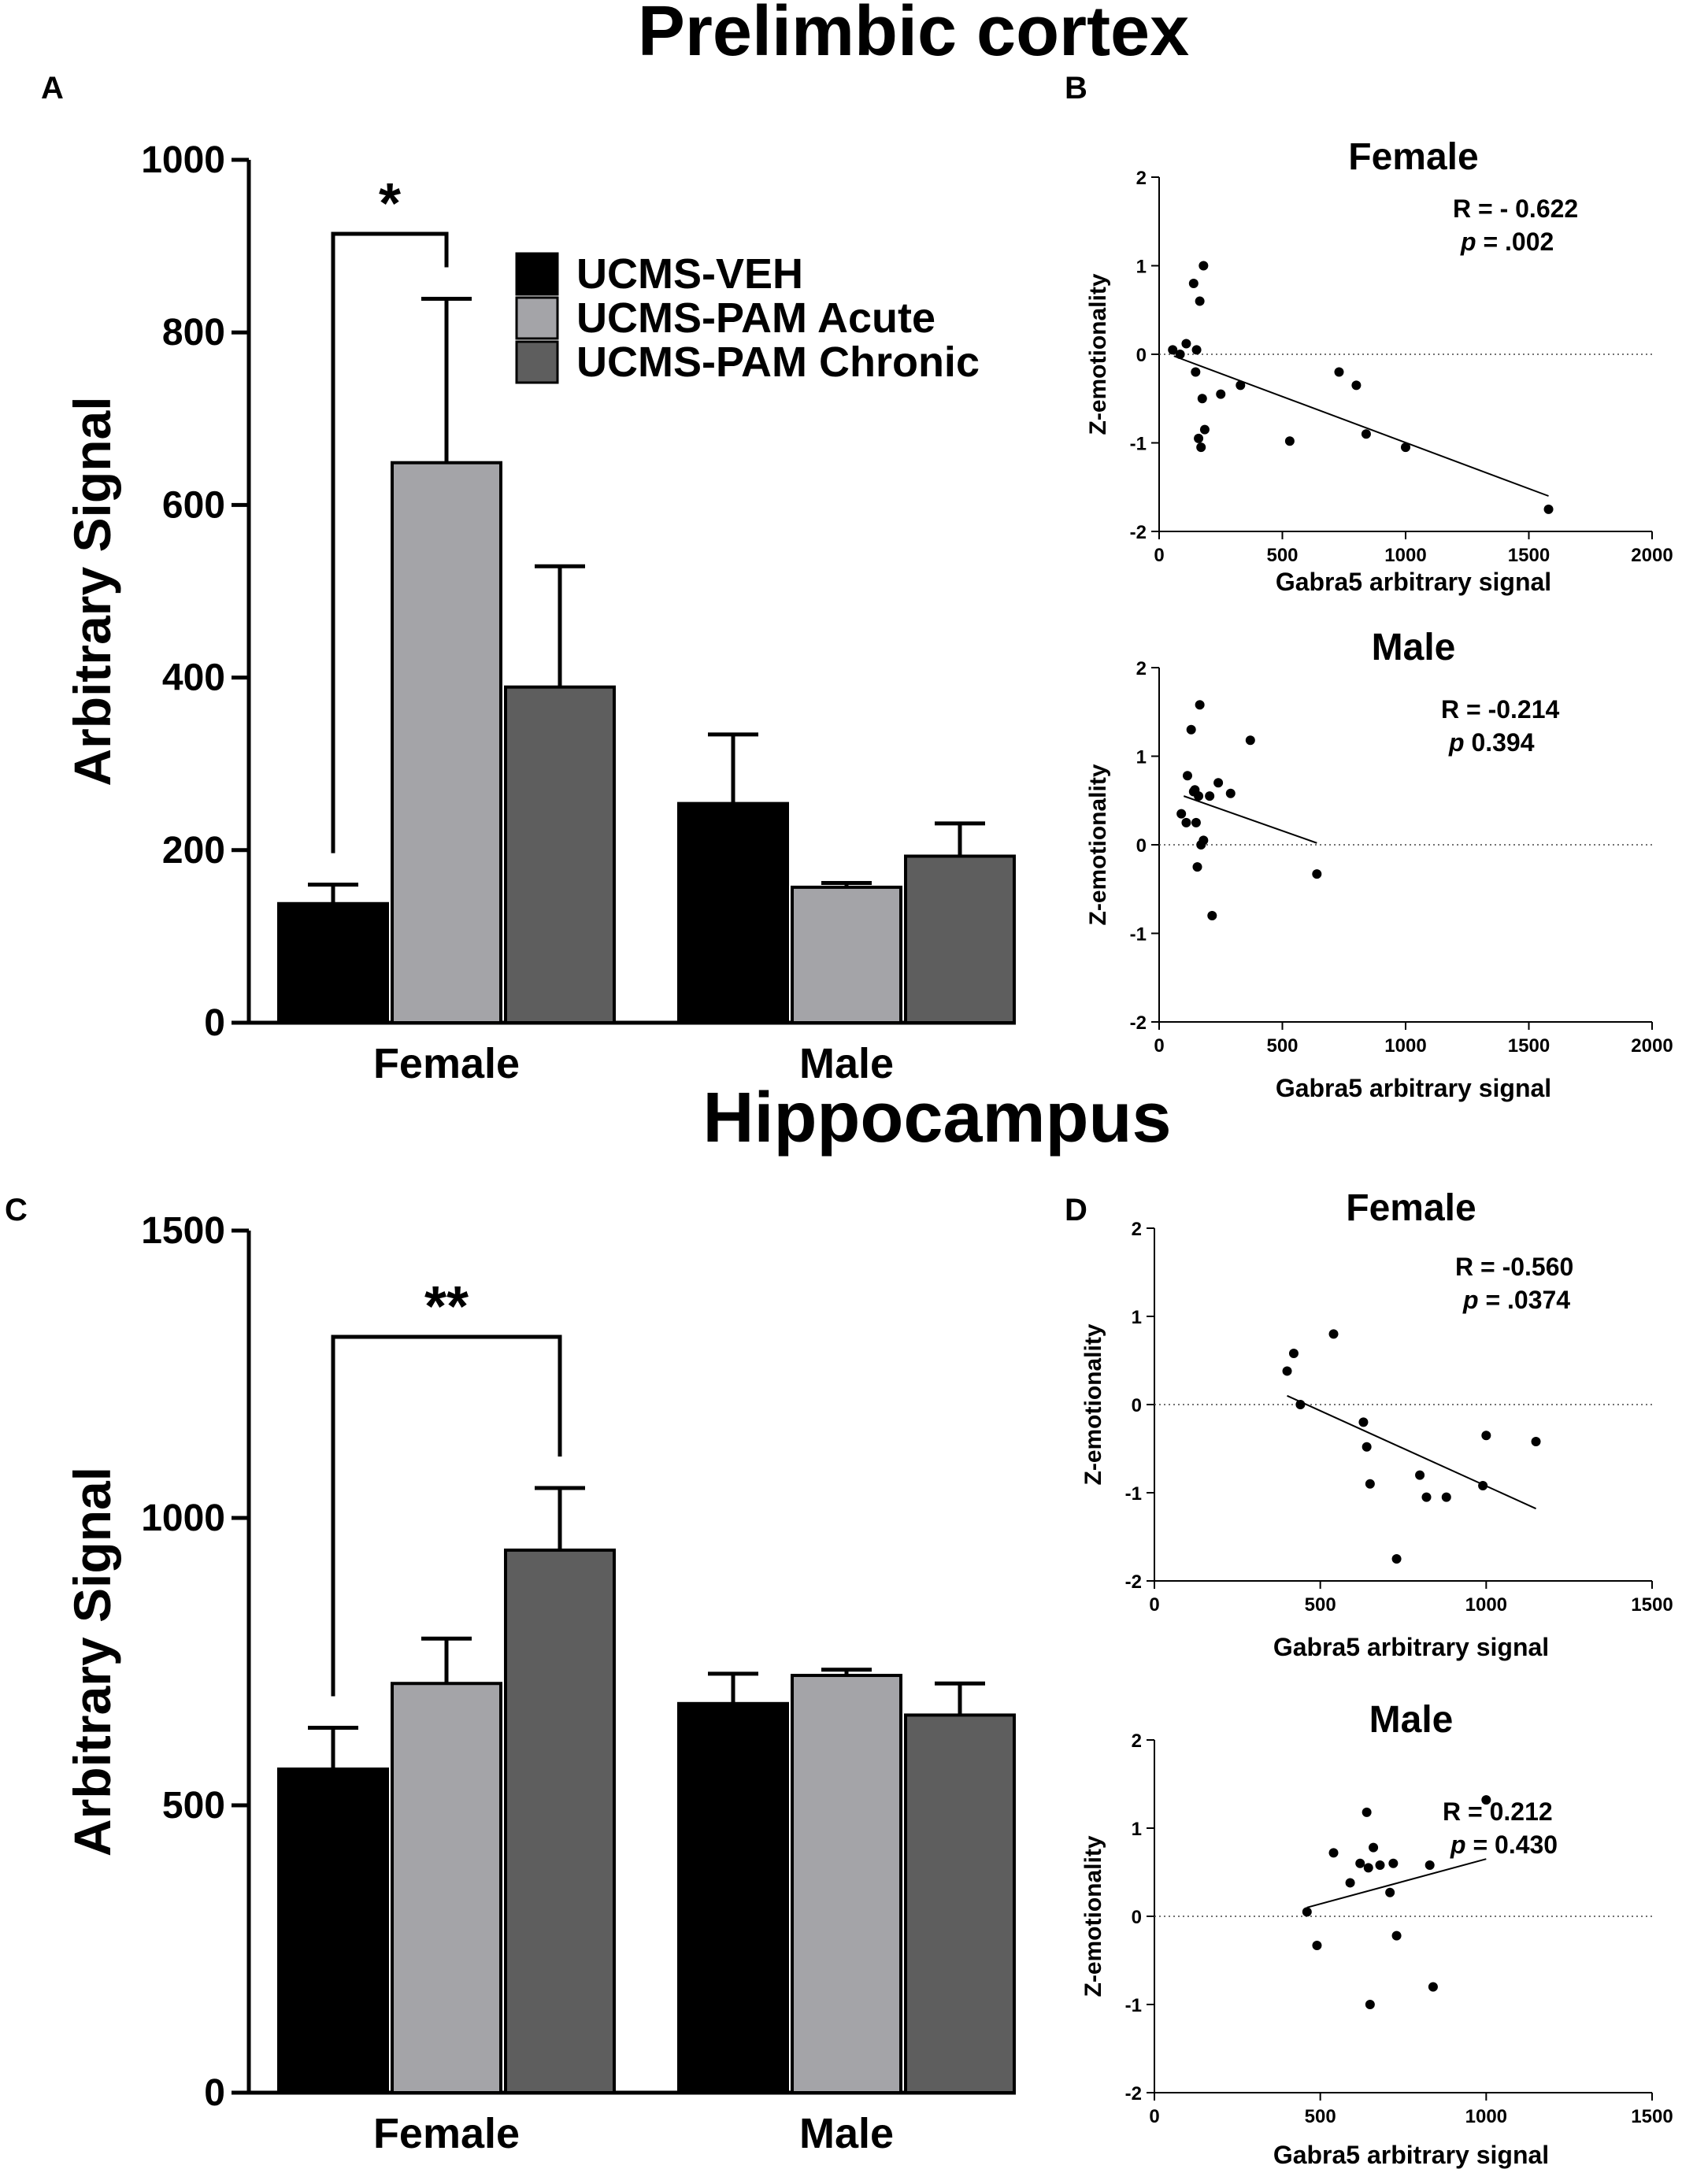  What do you see at coordinates (778, 362) in the screenshot?
I see `legend-label: UCMS-PAM Chronic` at bounding box center [778, 362].